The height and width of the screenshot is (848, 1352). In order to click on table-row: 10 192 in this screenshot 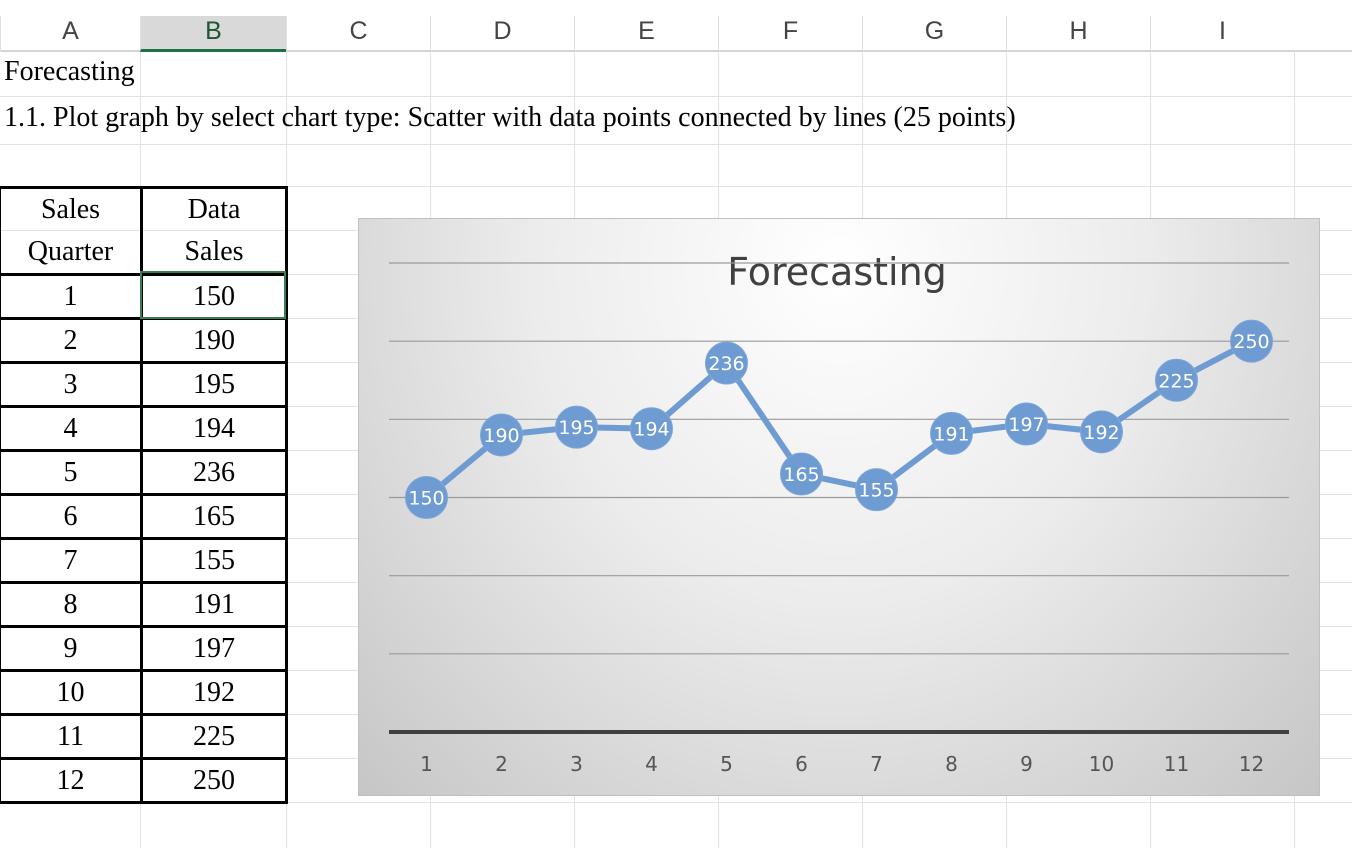, I will do `click(144, 692)`.